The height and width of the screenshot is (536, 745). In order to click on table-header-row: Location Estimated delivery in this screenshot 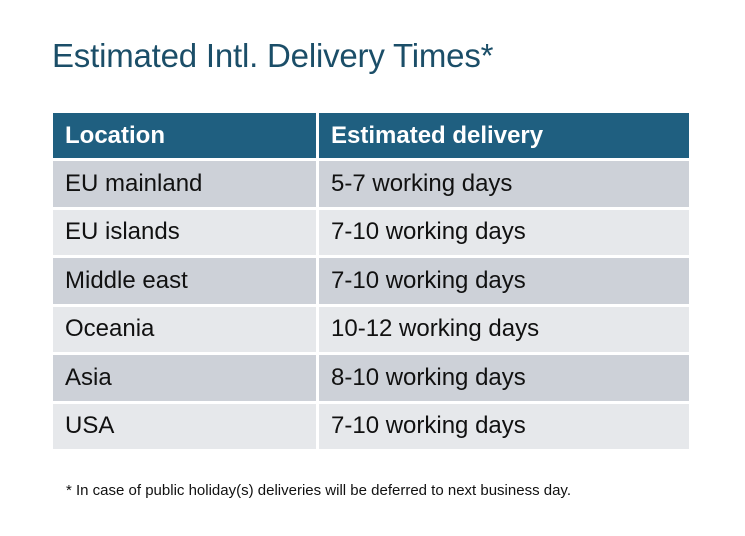, I will do `click(371, 135)`.